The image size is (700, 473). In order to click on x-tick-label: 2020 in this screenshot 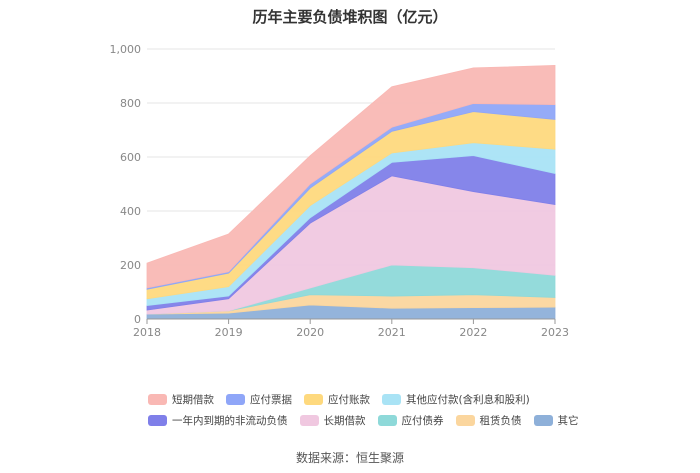, I will do `click(310, 332)`.